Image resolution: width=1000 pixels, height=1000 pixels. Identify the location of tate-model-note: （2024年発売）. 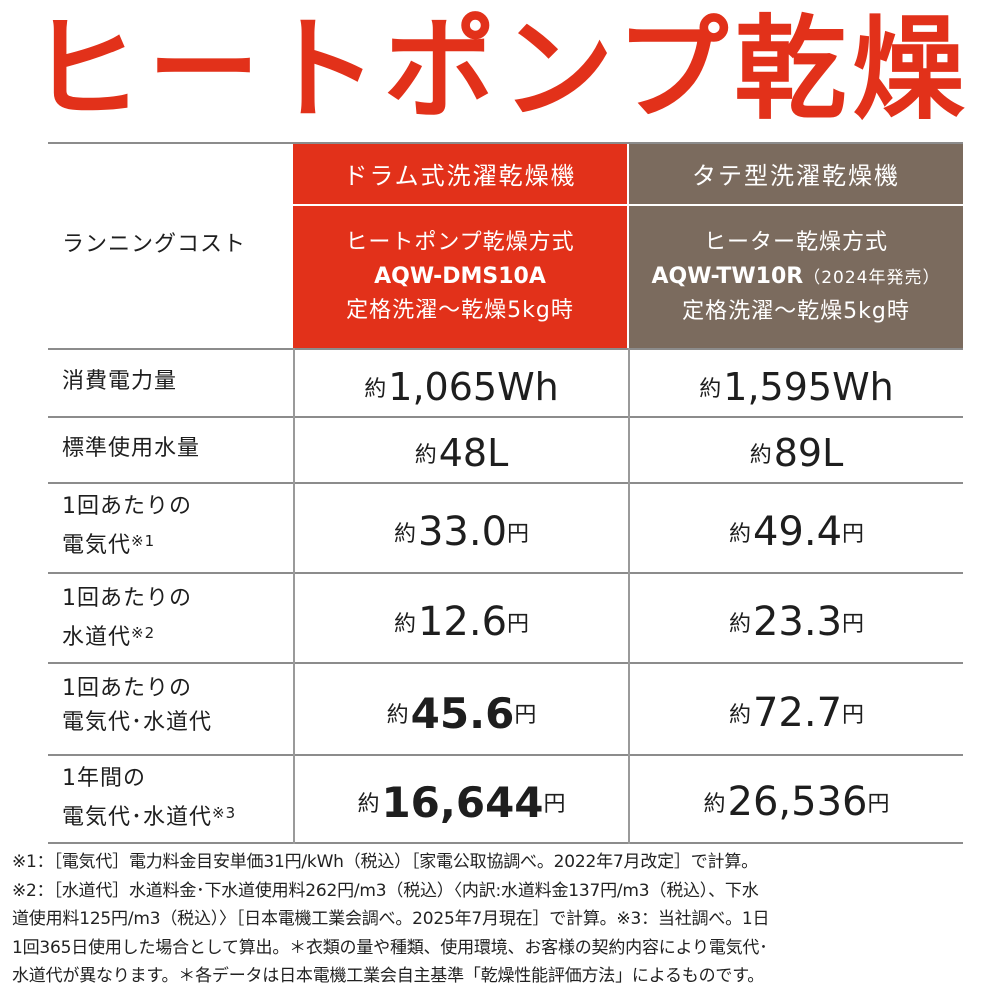
(872, 277).